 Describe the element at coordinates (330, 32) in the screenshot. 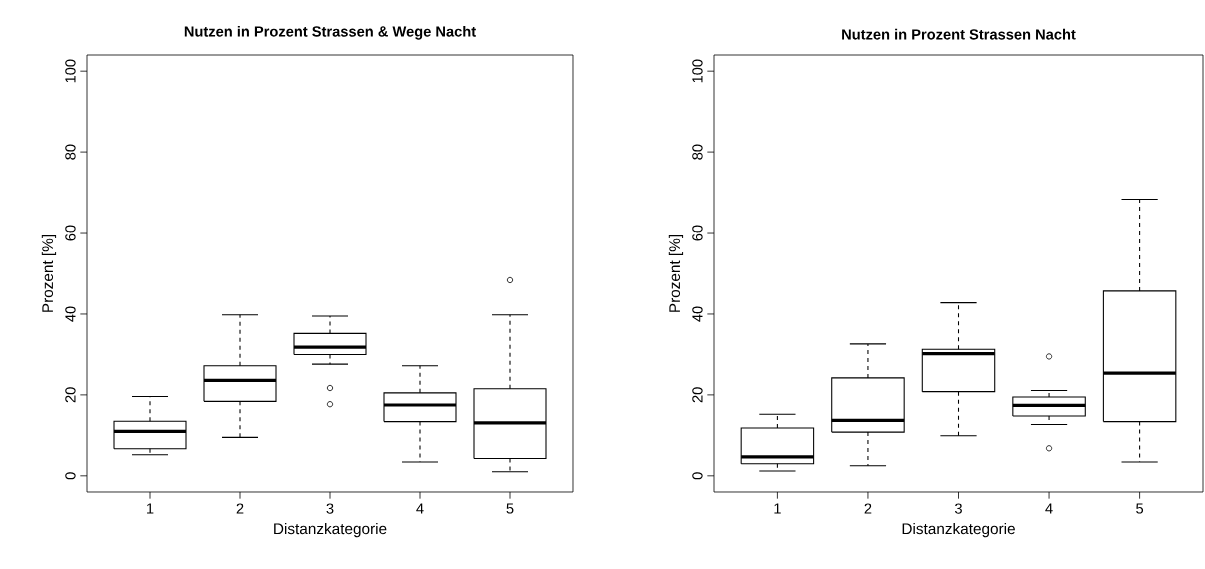

I see `chart-title: Nutzen in Prozent Strassen & Wege Nacht` at that location.